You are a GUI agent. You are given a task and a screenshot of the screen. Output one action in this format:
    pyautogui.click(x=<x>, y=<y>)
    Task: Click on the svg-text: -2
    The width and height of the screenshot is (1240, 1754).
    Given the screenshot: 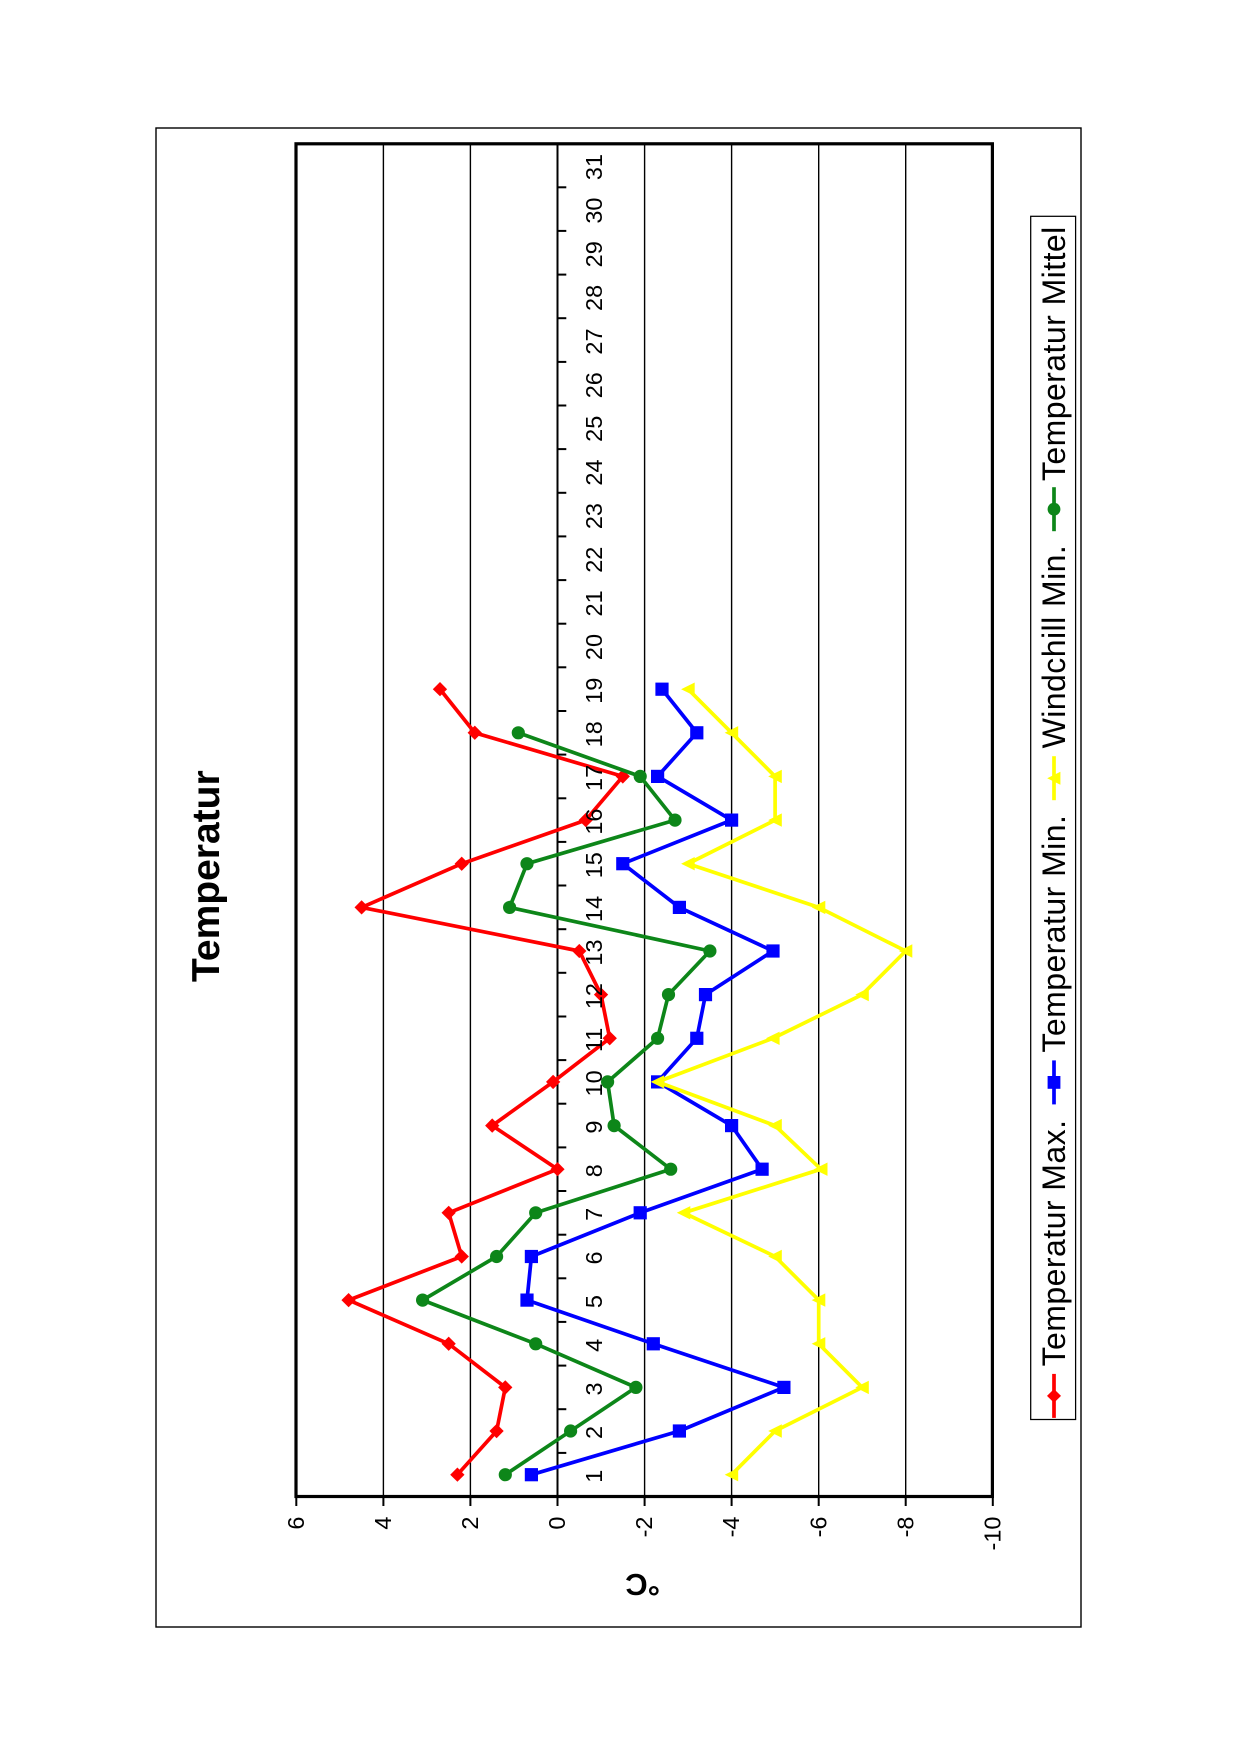 What is the action you would take?
    pyautogui.click(x=644, y=1527)
    